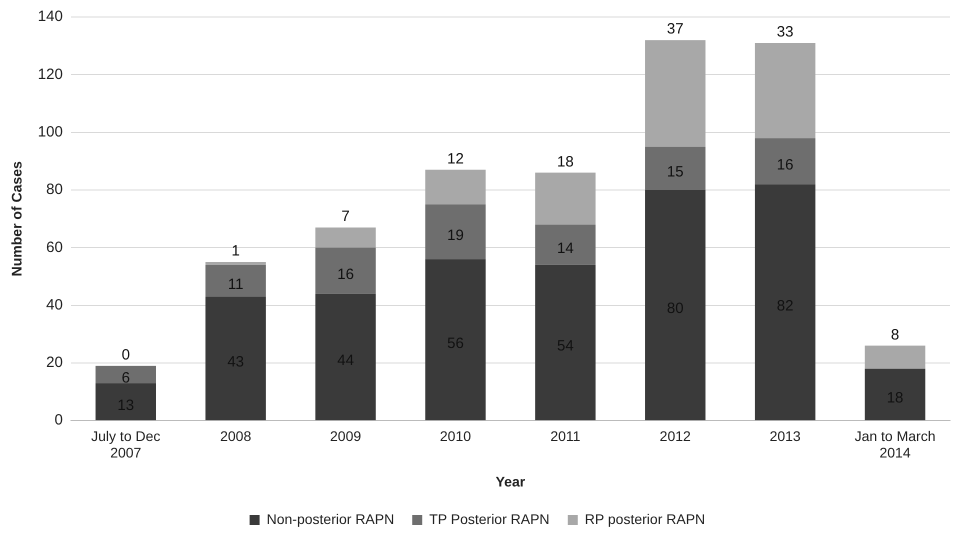 This screenshot has width=975, height=537. Describe the element at coordinates (346, 436) in the screenshot. I see `x-tick-label: 2009` at that location.